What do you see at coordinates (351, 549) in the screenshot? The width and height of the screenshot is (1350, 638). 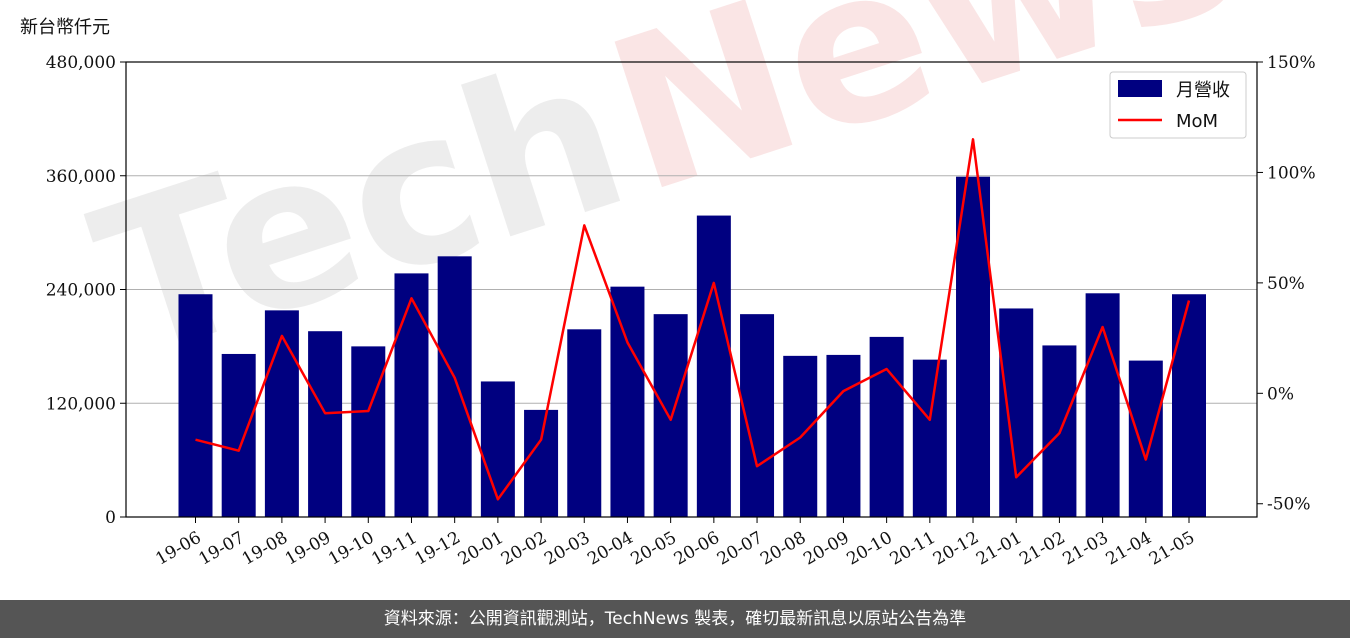 I see `x-tick-label: 19-10` at bounding box center [351, 549].